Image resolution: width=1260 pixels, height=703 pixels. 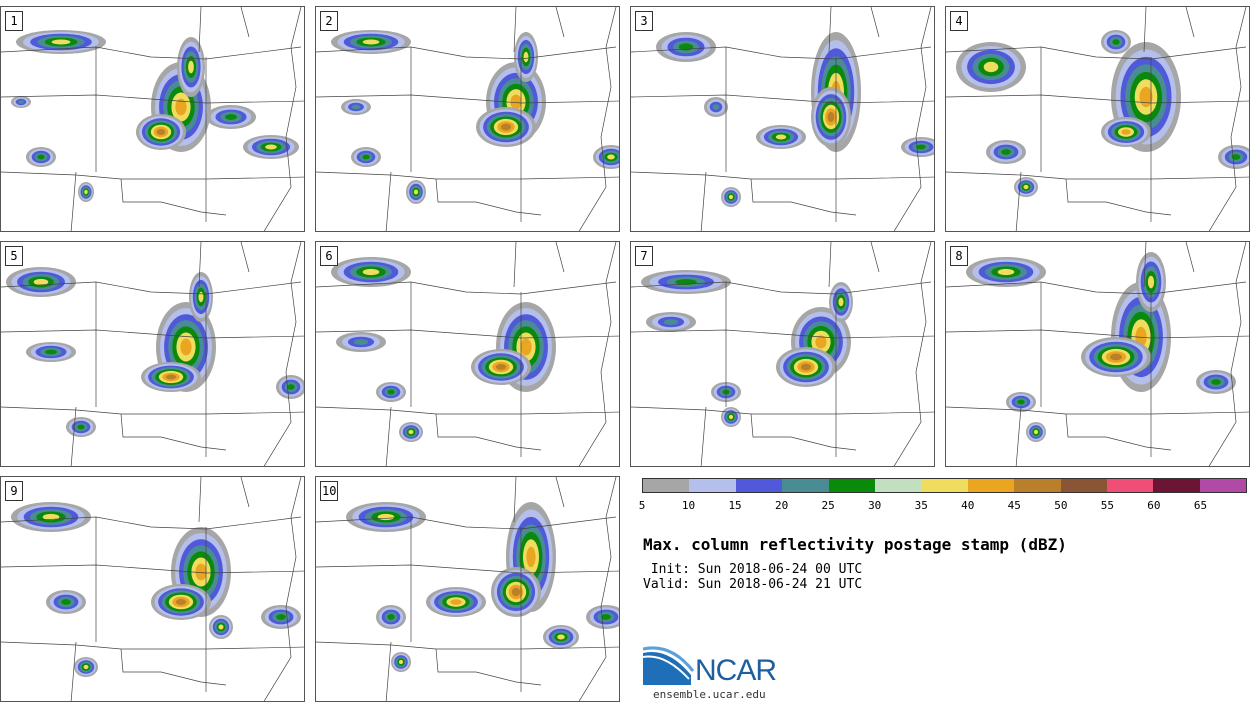 What do you see at coordinates (709, 694) in the screenshot?
I see `ensemble-url: ensemble.ucar.edu` at bounding box center [709, 694].